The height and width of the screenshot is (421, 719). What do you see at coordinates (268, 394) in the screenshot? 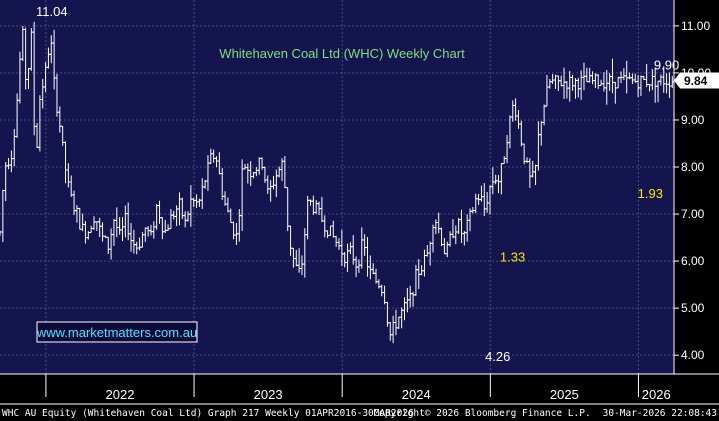
I see `x-year-label: 2023` at bounding box center [268, 394].